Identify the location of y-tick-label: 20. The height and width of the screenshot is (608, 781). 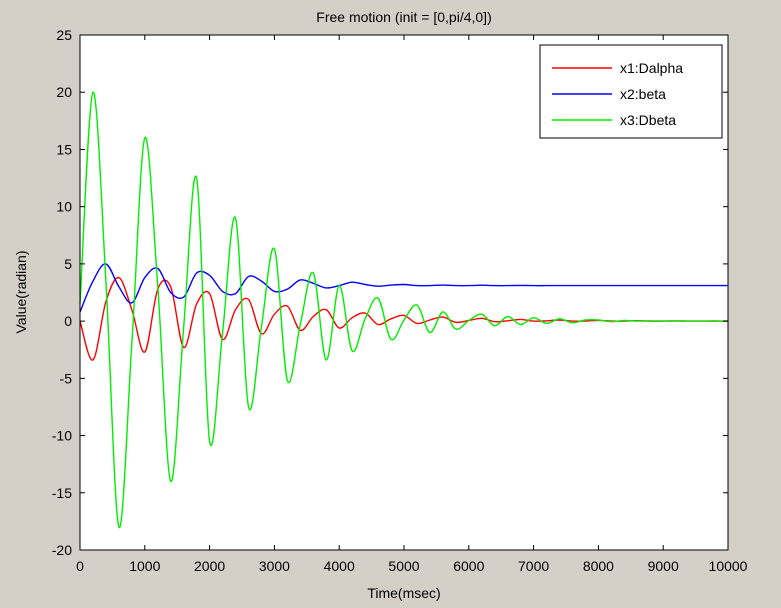
(64, 92).